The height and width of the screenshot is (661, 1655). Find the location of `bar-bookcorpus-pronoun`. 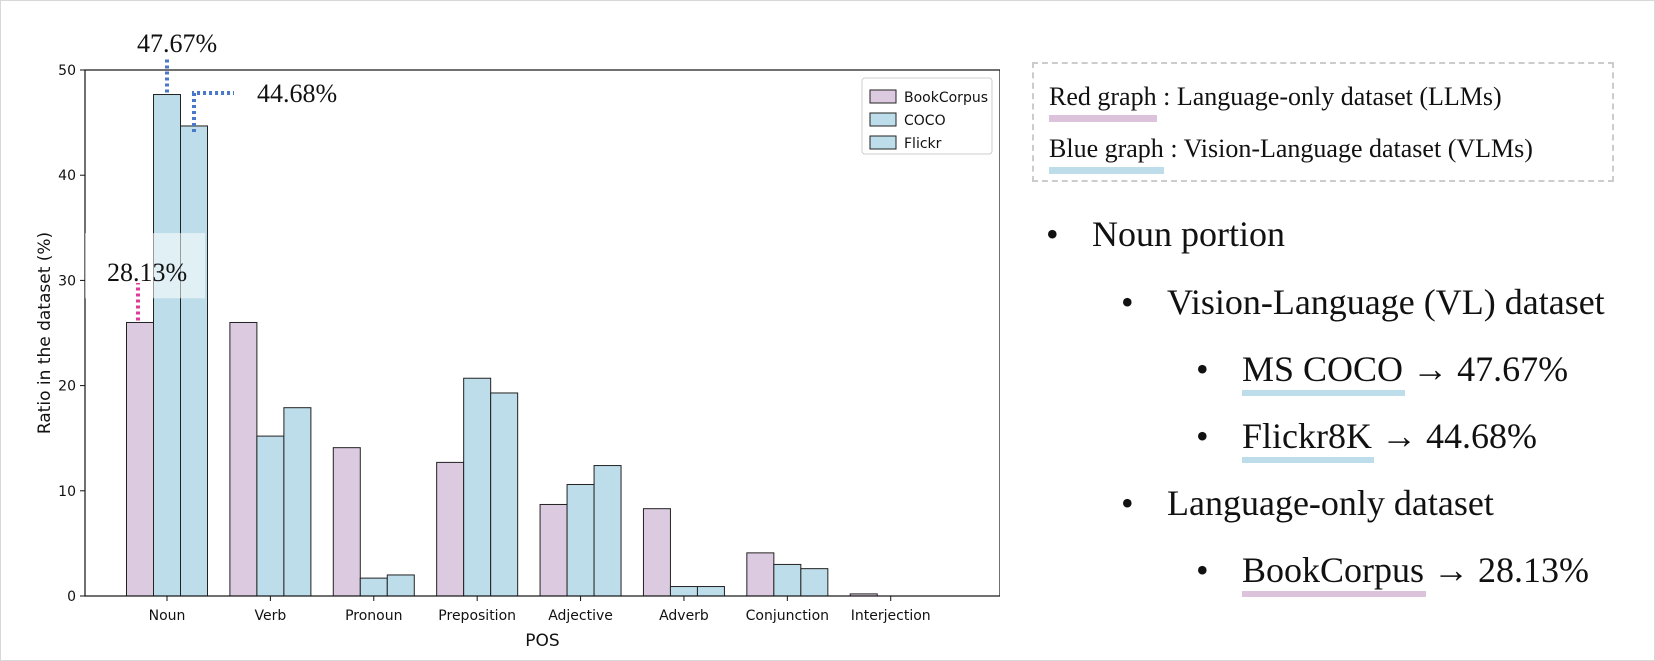

bar-bookcorpus-pronoun is located at coordinates (346, 522).